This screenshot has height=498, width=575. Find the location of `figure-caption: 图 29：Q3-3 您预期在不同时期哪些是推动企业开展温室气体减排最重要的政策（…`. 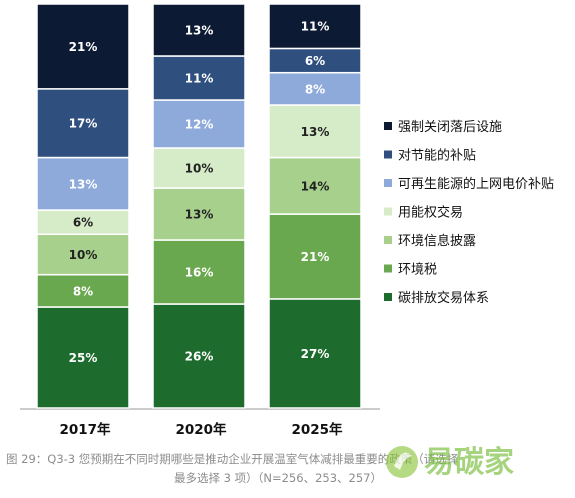

figure-caption: 图 29：Q3-3 您预期在不同时期哪些是推动企业开展温室气体减排最重要的政策（… is located at coordinates (289, 469).